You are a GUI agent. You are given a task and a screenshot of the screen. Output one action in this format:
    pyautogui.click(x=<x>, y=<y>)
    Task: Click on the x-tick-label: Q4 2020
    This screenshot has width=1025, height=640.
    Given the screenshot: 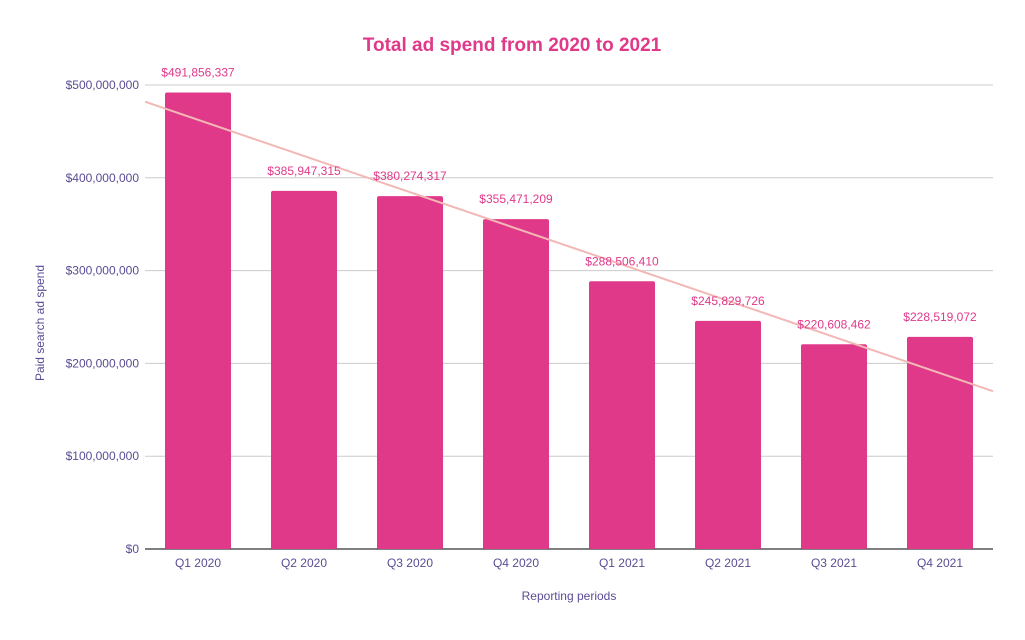 What is the action you would take?
    pyautogui.click(x=516, y=563)
    